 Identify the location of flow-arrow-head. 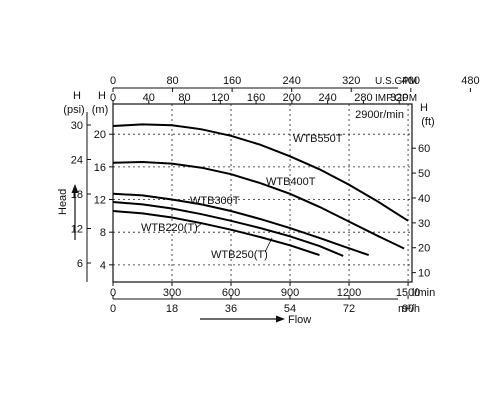
(280, 319).